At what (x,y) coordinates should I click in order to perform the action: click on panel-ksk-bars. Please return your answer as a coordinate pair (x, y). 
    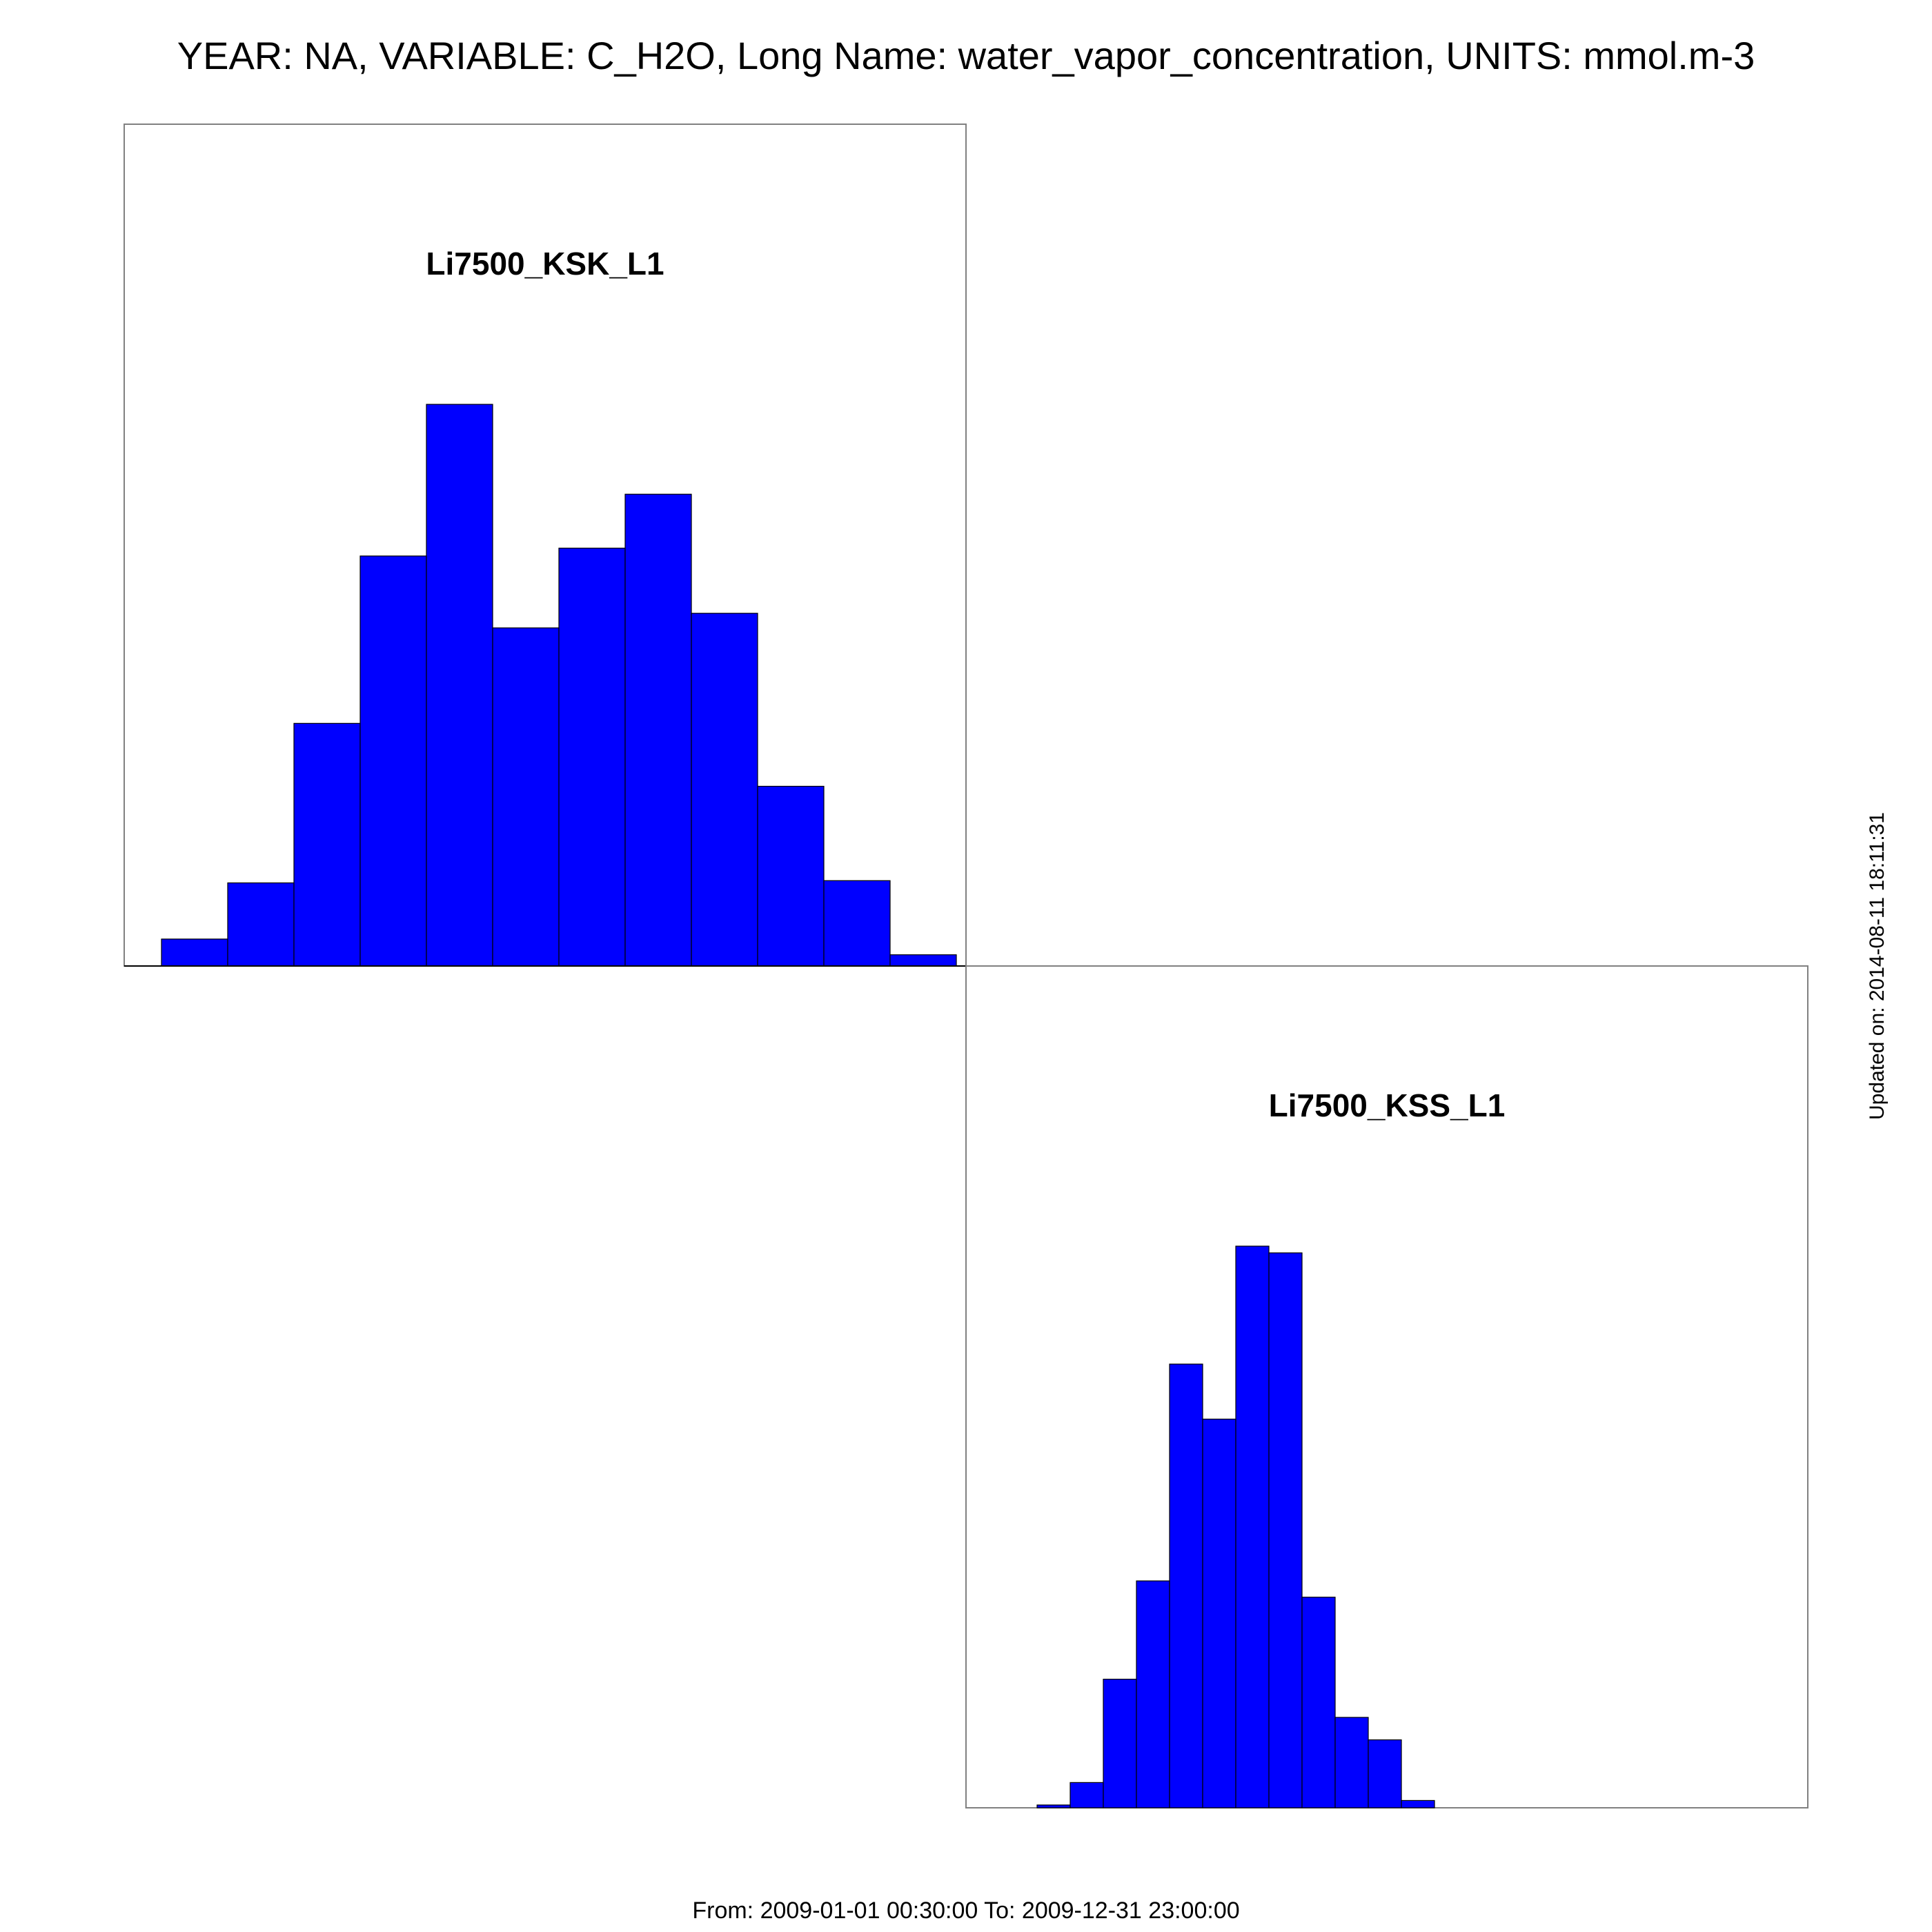
    Looking at the image, I should click on (559, 685).